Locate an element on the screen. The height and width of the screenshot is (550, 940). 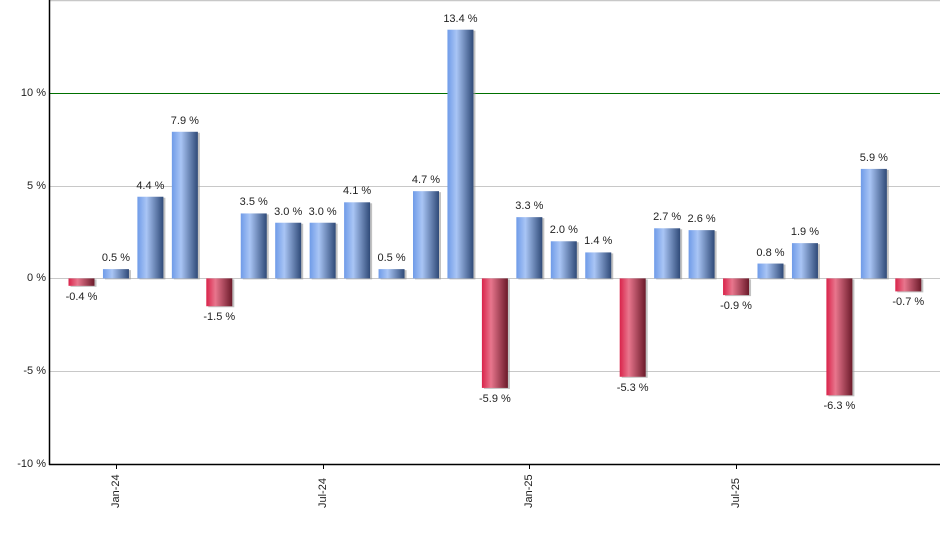
x-tick-label: Jan-25 is located at coordinates (528, 491).